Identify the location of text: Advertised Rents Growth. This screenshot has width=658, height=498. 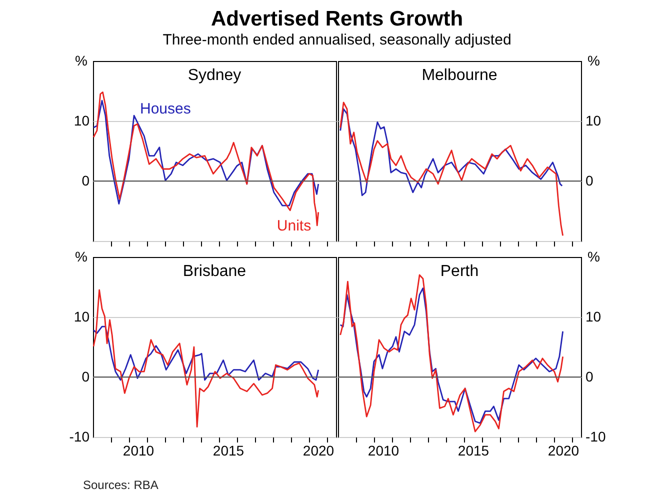
(337, 19).